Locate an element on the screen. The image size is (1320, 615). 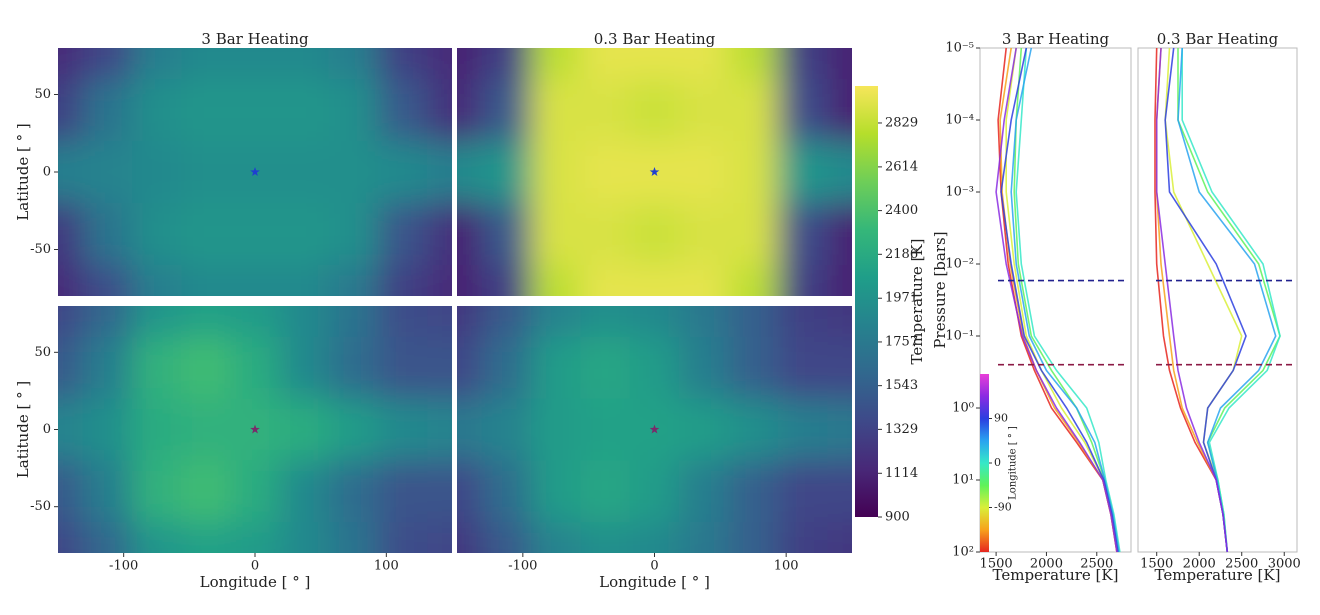
x-tick-label: 2000 is located at coordinates (1046, 564).